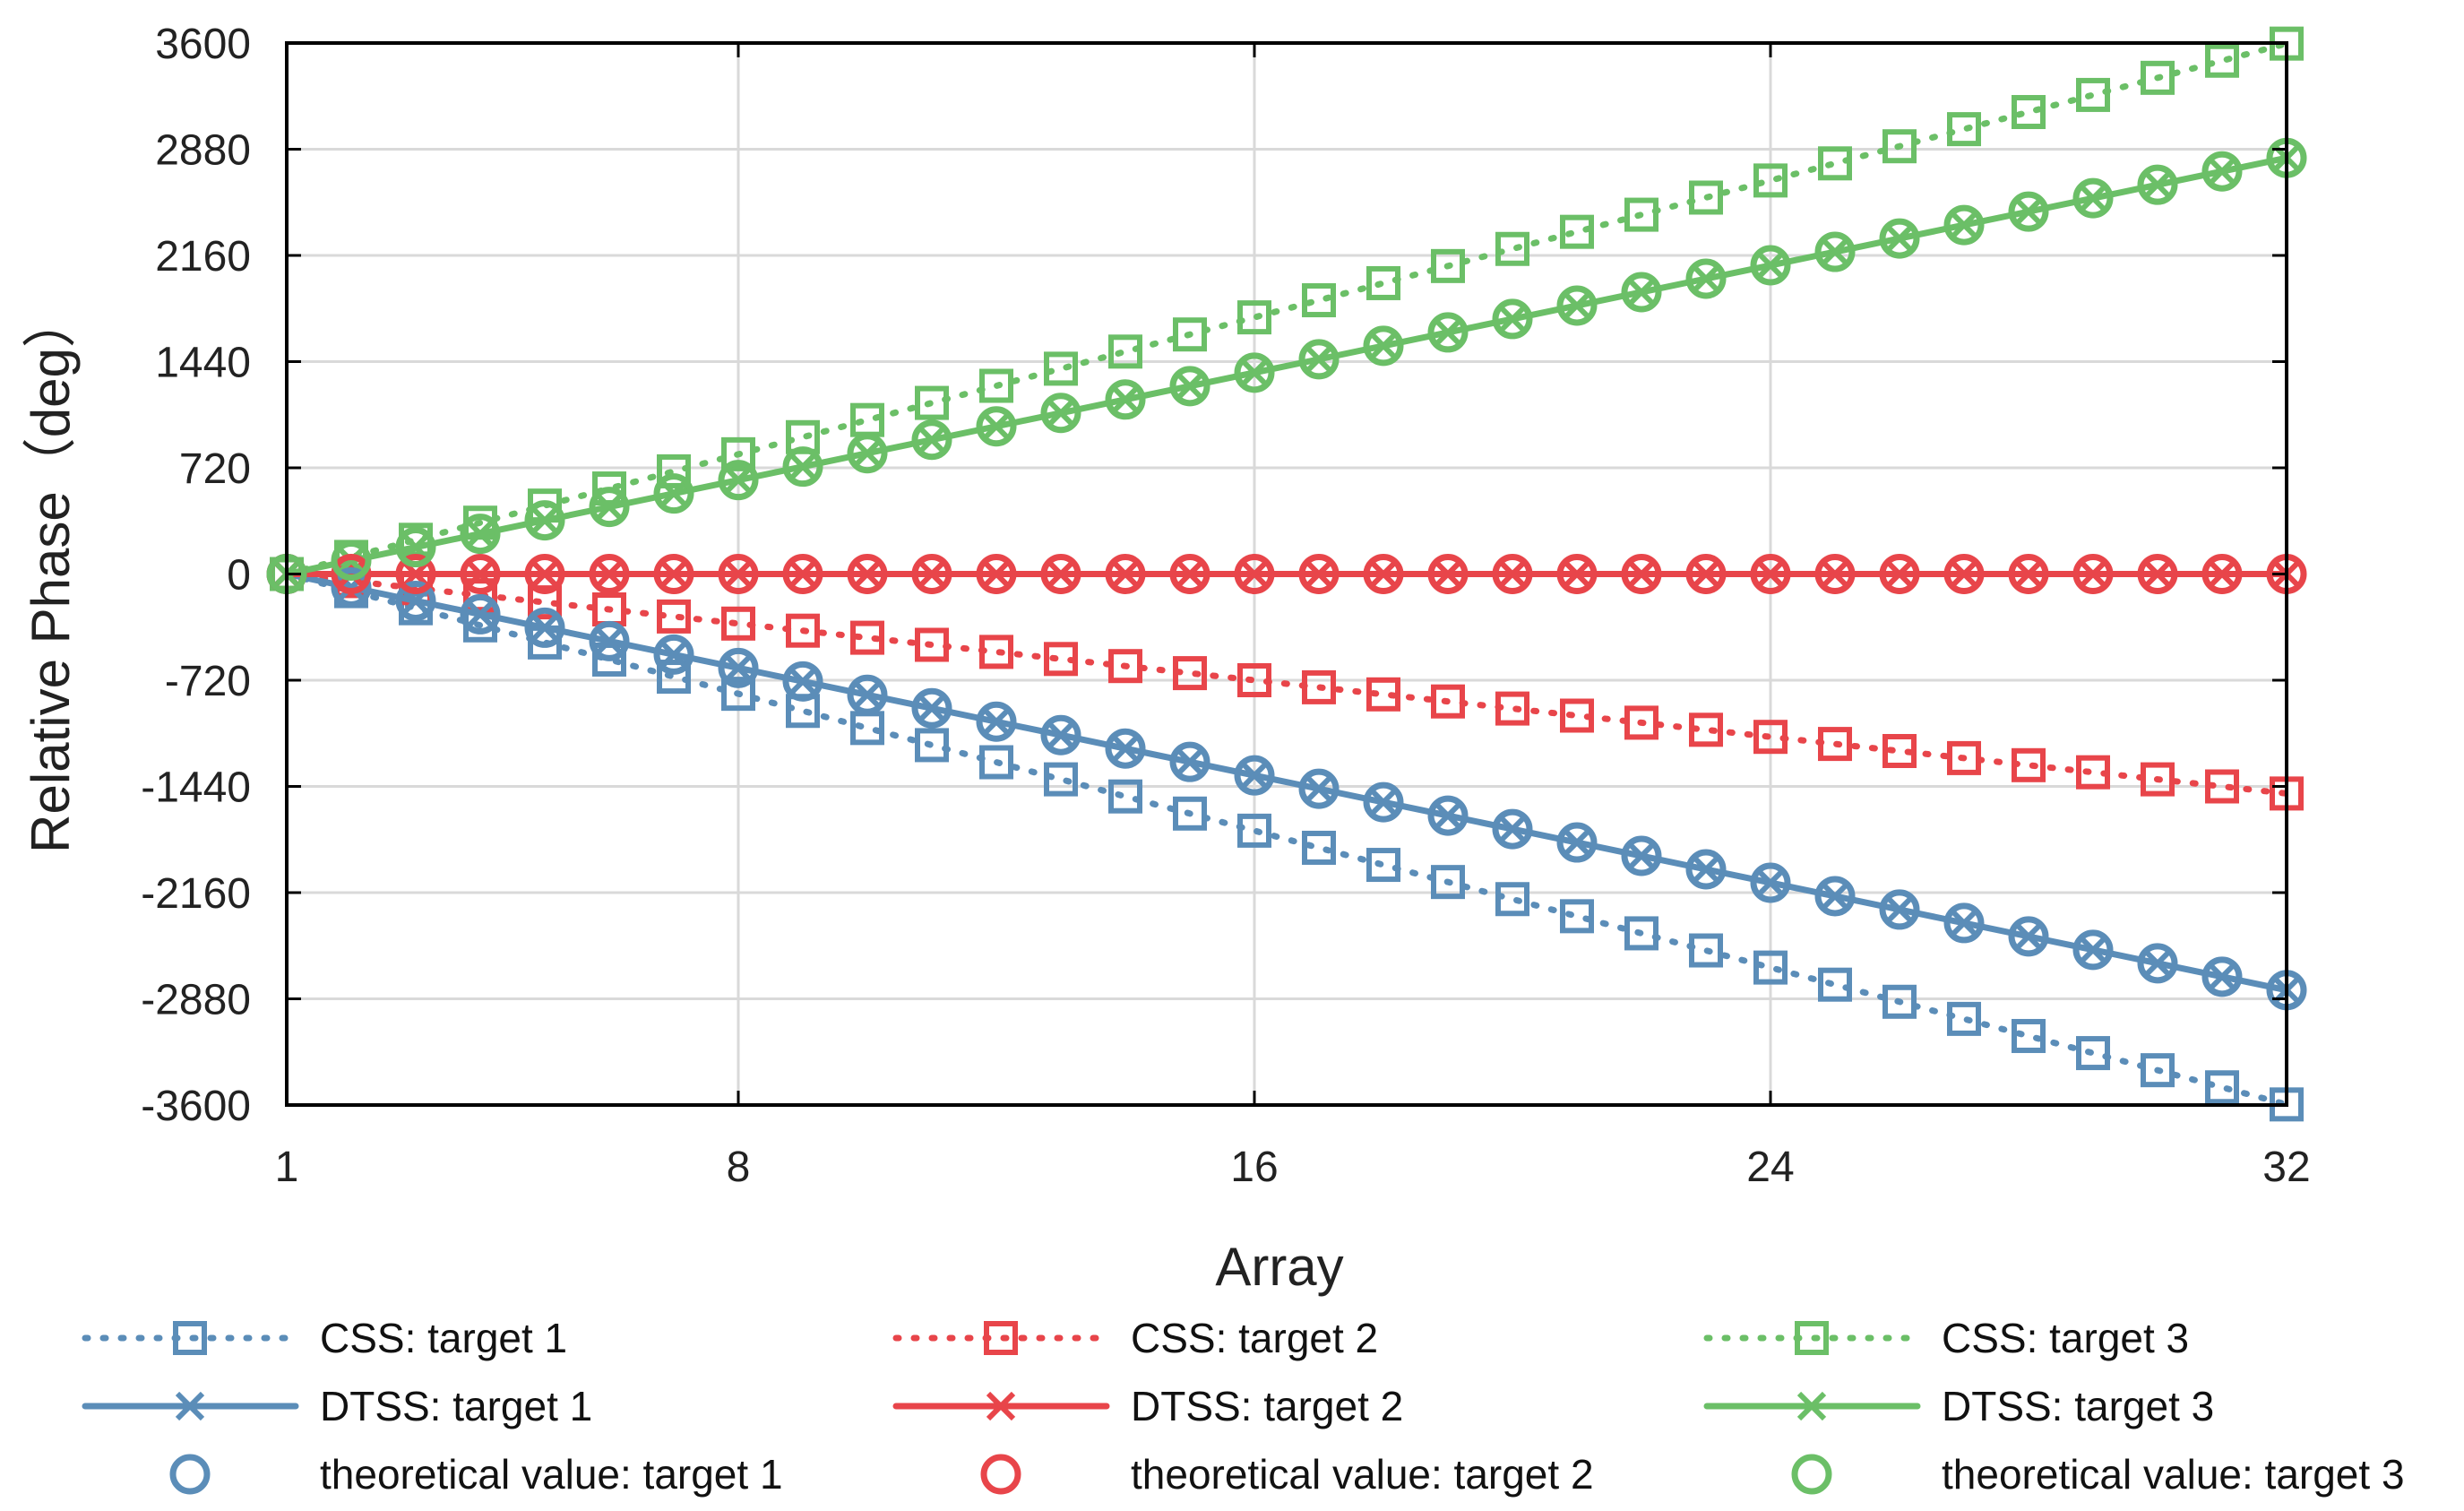  I want to click on legend-item: CSS: target 3, so click(1946, 1338).